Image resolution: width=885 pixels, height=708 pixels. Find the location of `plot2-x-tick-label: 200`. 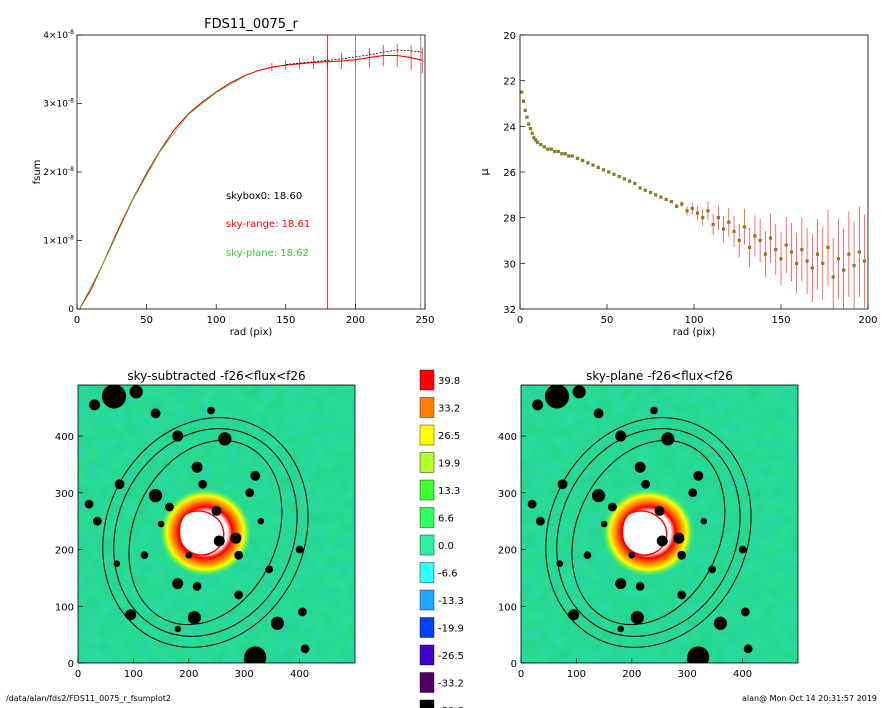

plot2-x-tick-label: 200 is located at coordinates (867, 320).